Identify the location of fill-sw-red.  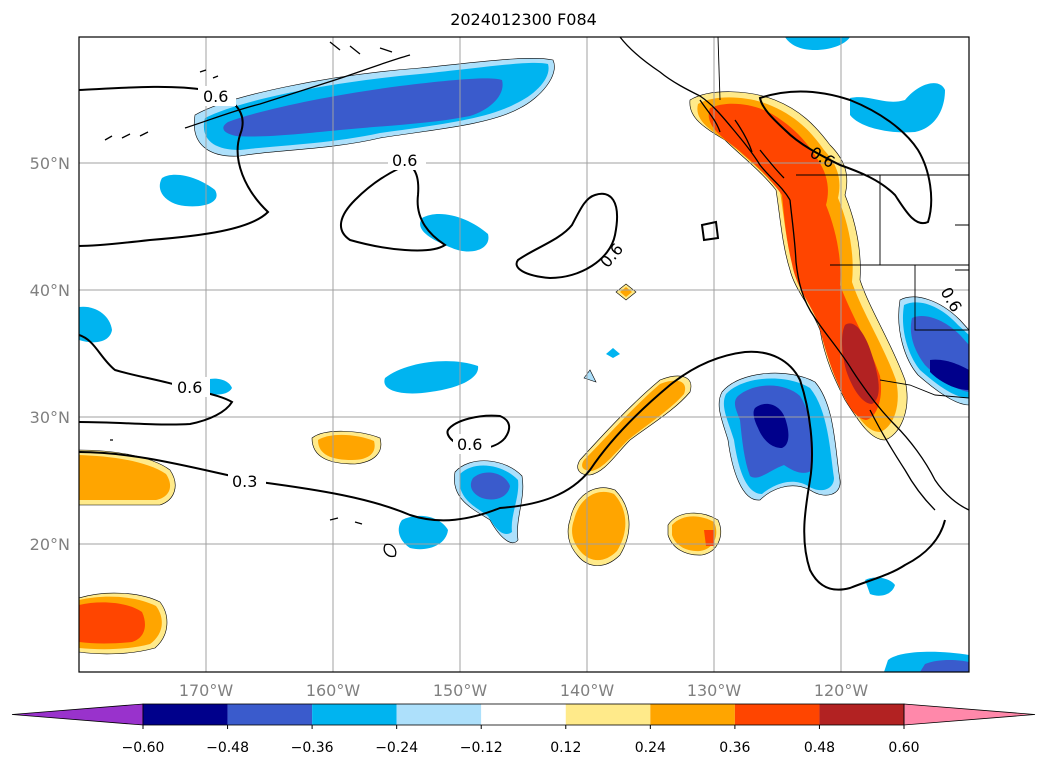
(112, 623).